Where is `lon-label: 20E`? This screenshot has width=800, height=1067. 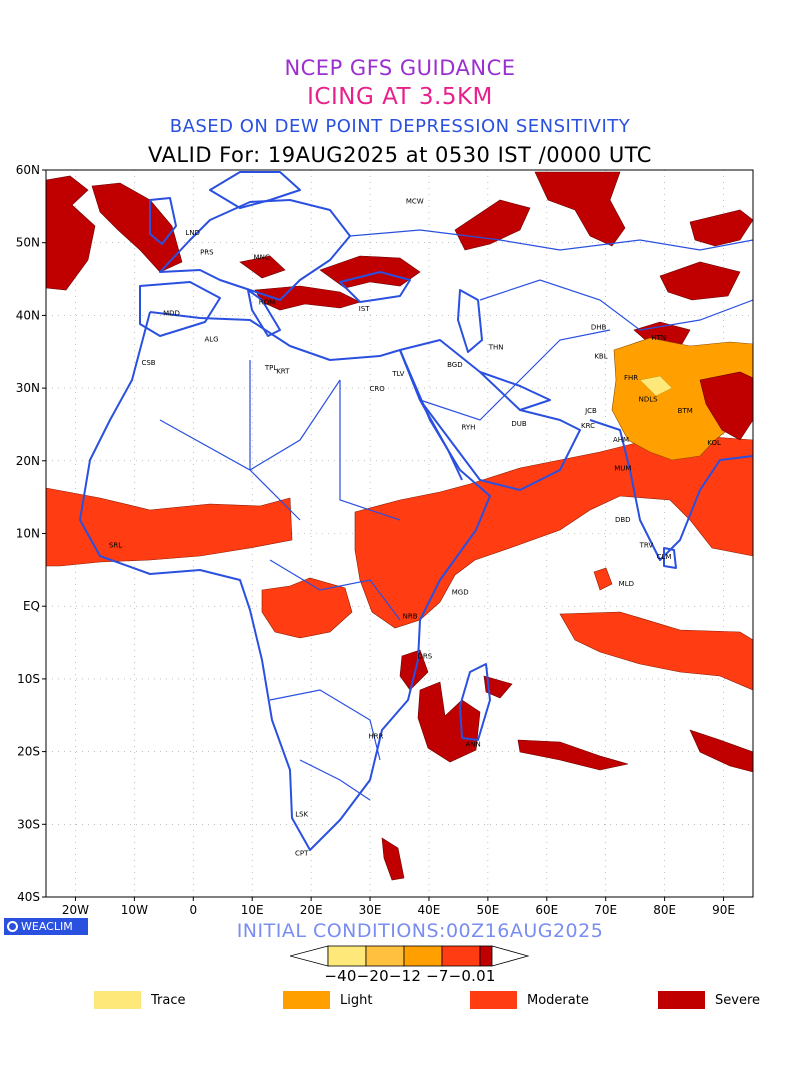 lon-label: 20E is located at coordinates (311, 910).